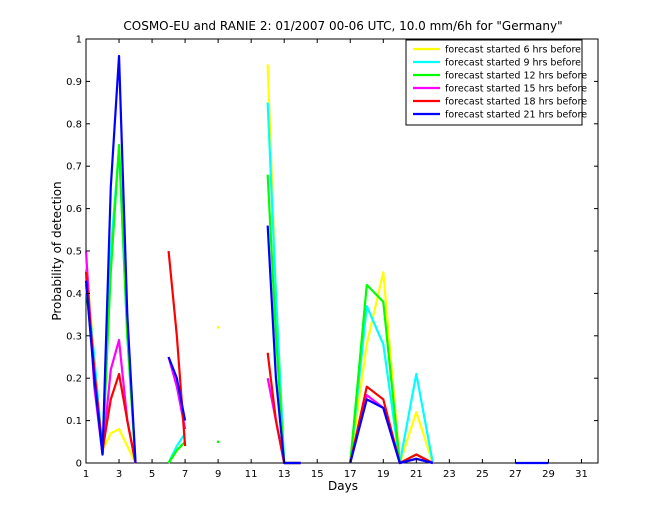  What do you see at coordinates (218, 474) in the screenshot?
I see `x-tick-label: 9` at bounding box center [218, 474].